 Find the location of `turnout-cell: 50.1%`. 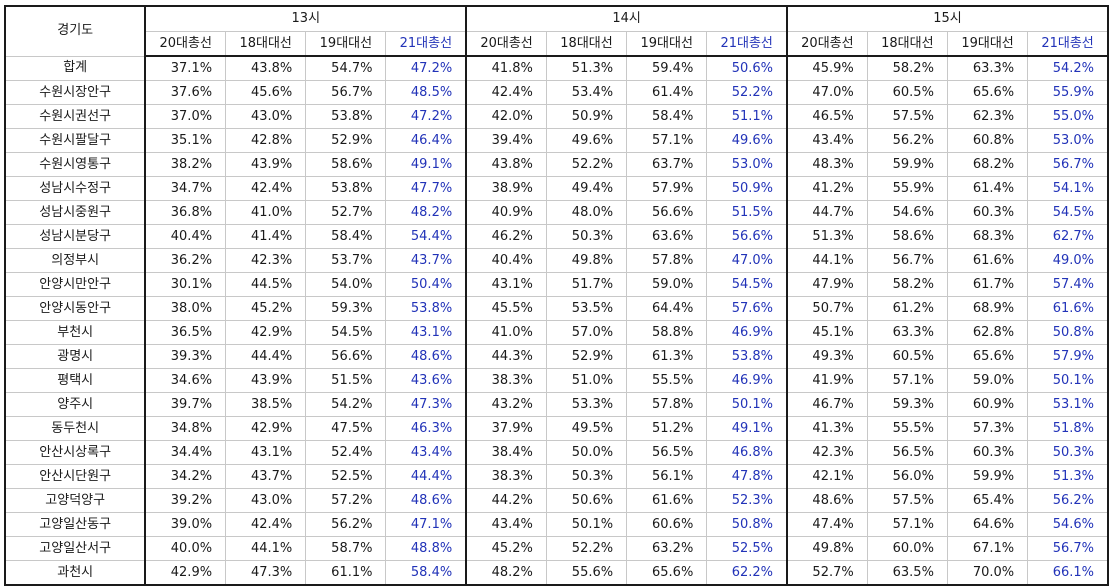

turnout-cell: 50.1% is located at coordinates (1068, 380).